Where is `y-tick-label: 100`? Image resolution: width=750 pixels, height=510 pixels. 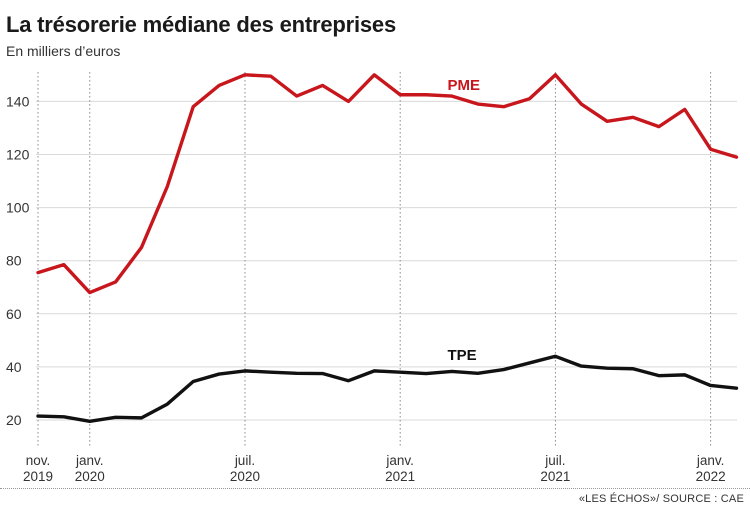
y-tick-label: 100 is located at coordinates (18, 208).